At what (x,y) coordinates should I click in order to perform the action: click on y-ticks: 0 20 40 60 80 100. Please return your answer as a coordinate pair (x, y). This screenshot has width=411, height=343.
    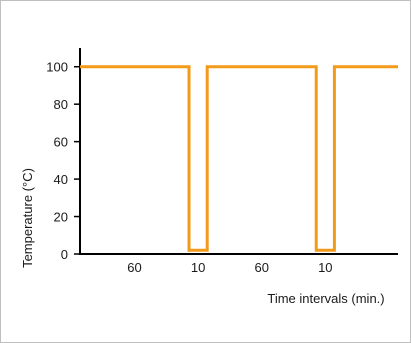
    Looking at the image, I should click on (63, 161).